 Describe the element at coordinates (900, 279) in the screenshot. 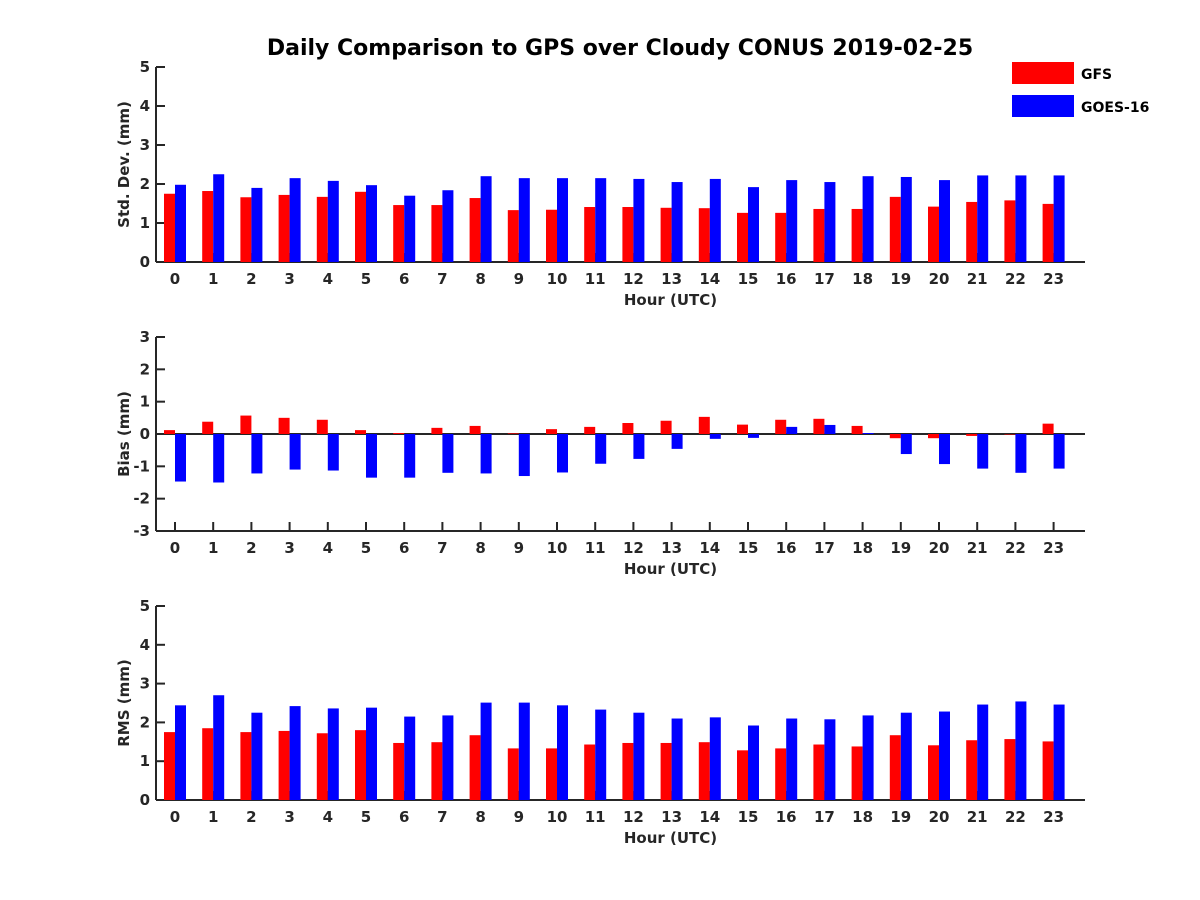

I see `x-tick-label: 19` at that location.